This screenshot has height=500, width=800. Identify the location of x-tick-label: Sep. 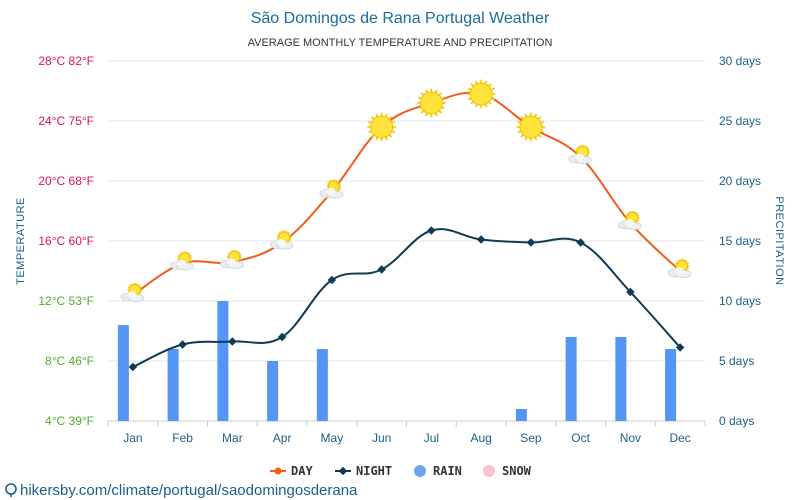
(531, 438).